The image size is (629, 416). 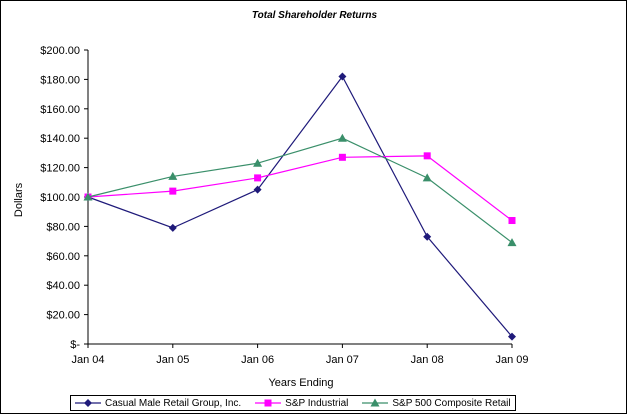 What do you see at coordinates (63, 257) in the screenshot?
I see `y-tick-label: $60.00` at bounding box center [63, 257].